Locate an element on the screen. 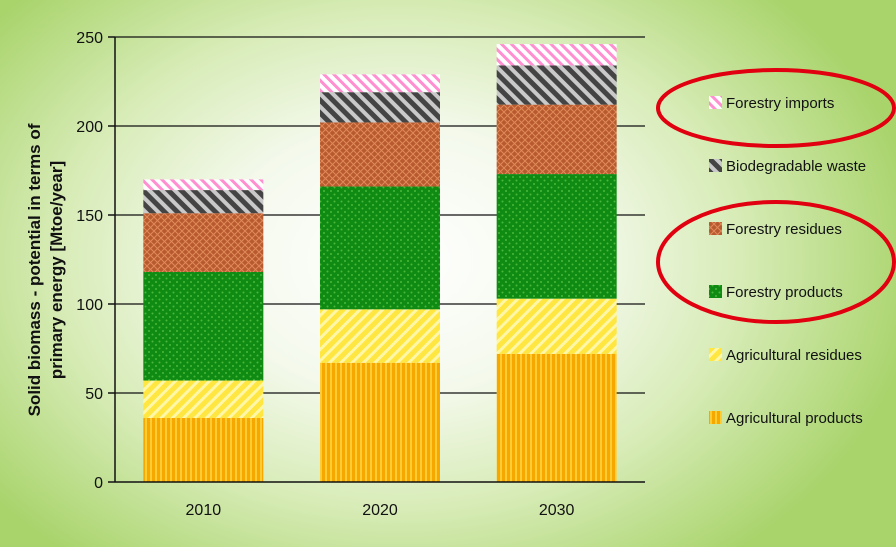  highlight-circle-forestry-group is located at coordinates (776, 262).